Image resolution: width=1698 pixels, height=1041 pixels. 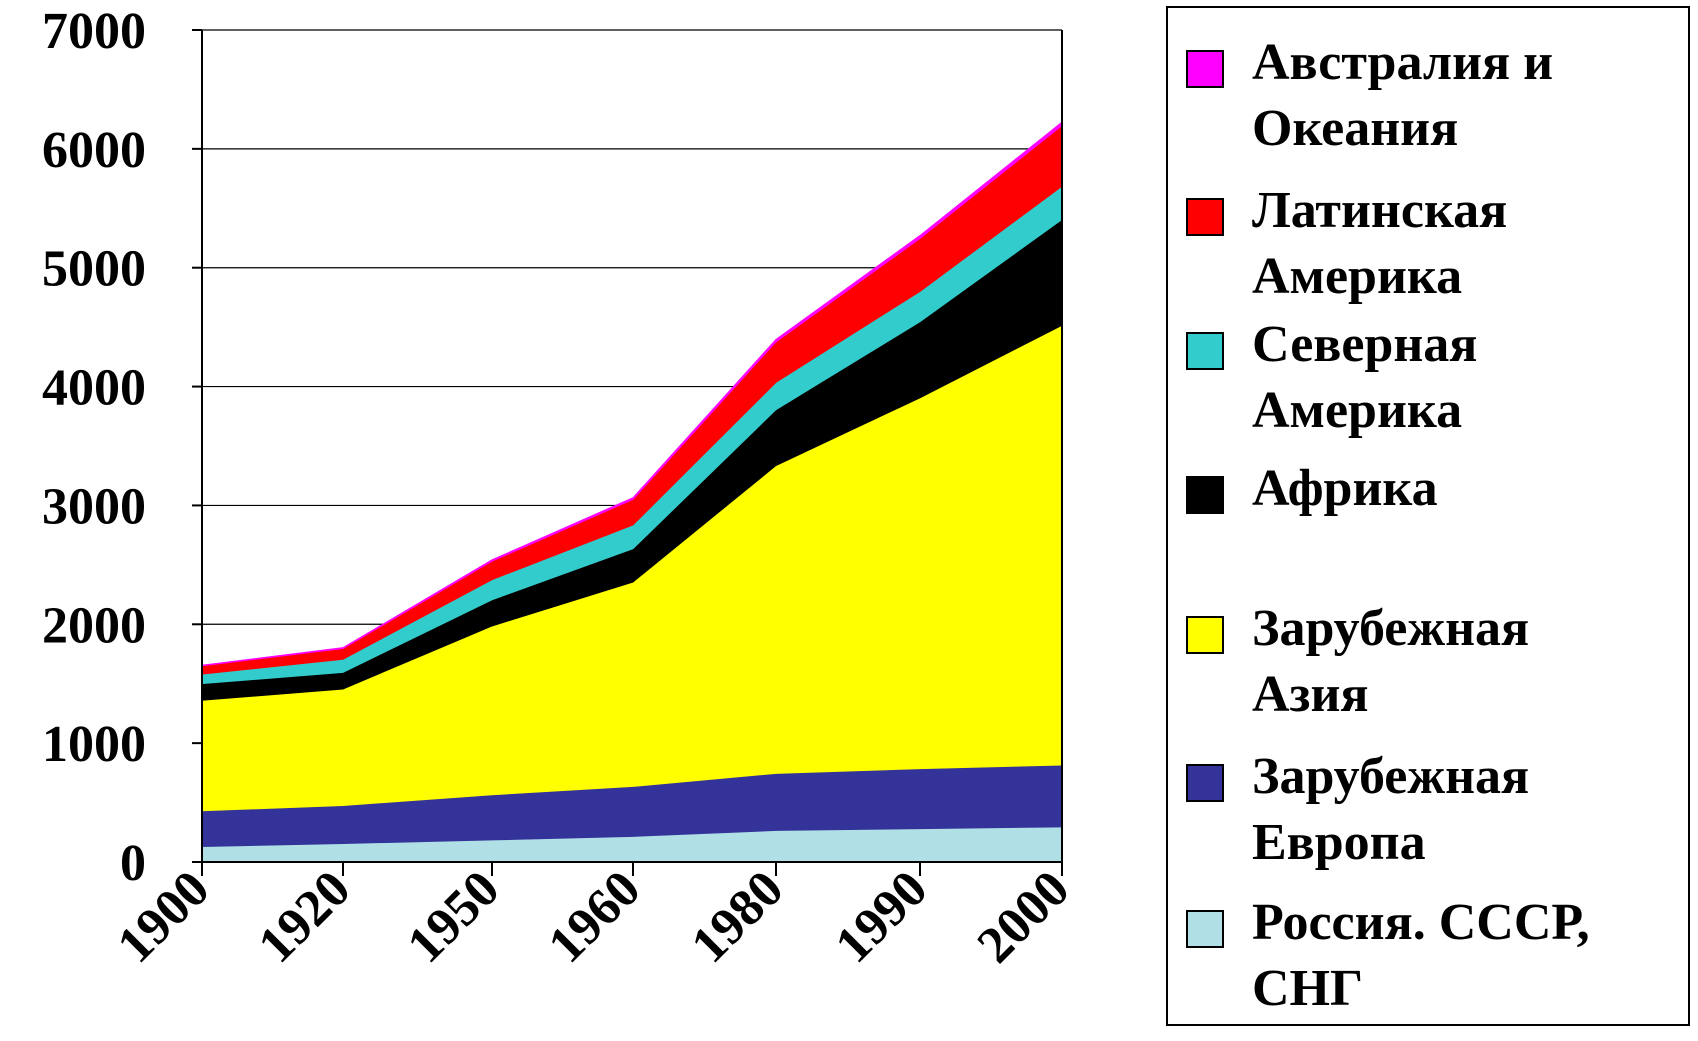 I want to click on x-tick-label: 1990, so click(x=882, y=917).